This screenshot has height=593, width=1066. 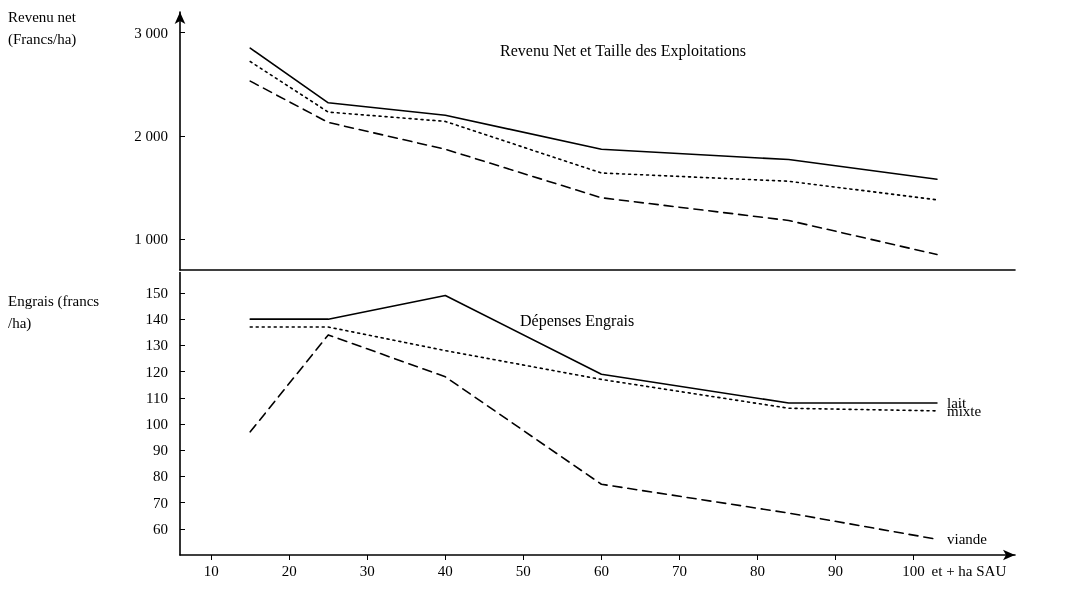 I want to click on y-tick-label: 1 000, so click(x=151, y=239).